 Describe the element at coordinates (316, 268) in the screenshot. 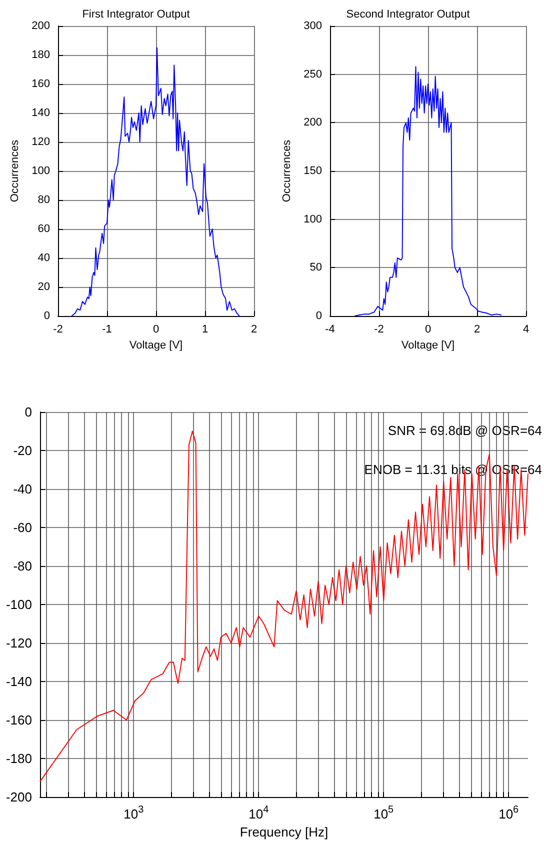

I see `y-tick-label: 50` at that location.